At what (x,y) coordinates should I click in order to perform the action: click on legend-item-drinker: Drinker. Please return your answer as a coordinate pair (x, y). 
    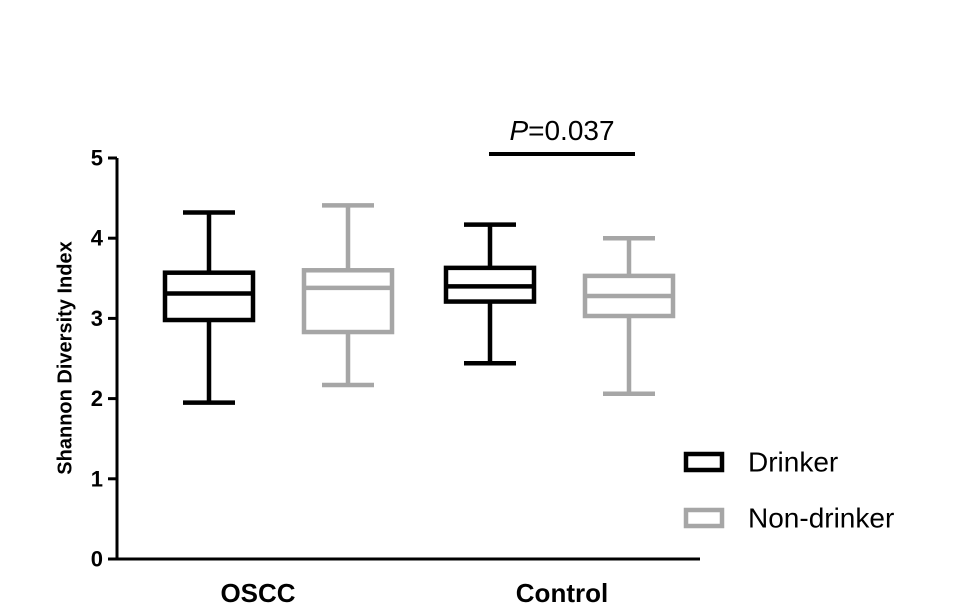
    Looking at the image, I should click on (760, 462).